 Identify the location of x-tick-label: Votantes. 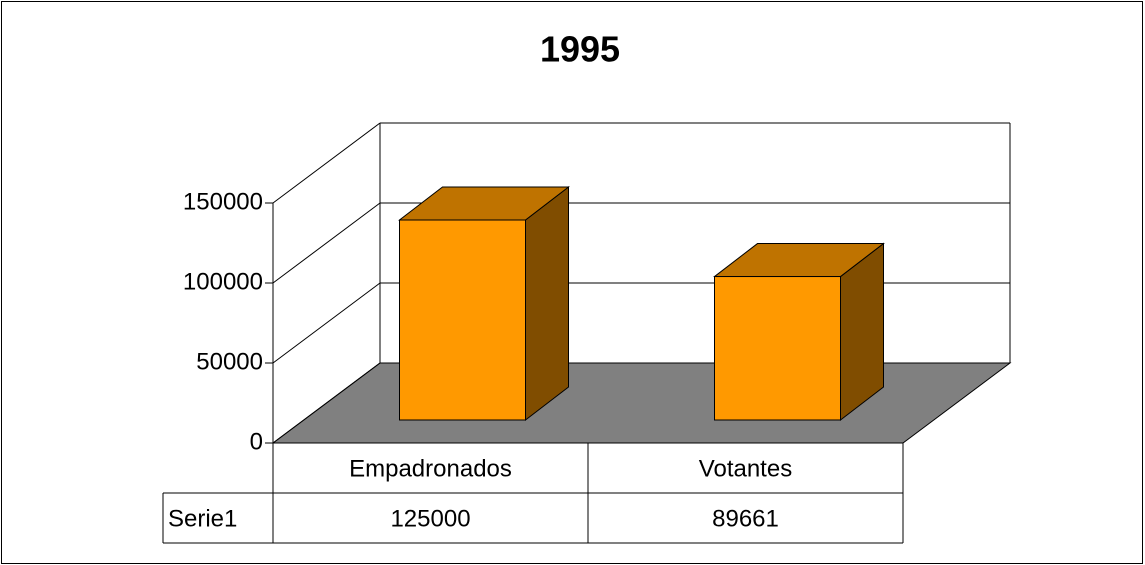
(745, 468).